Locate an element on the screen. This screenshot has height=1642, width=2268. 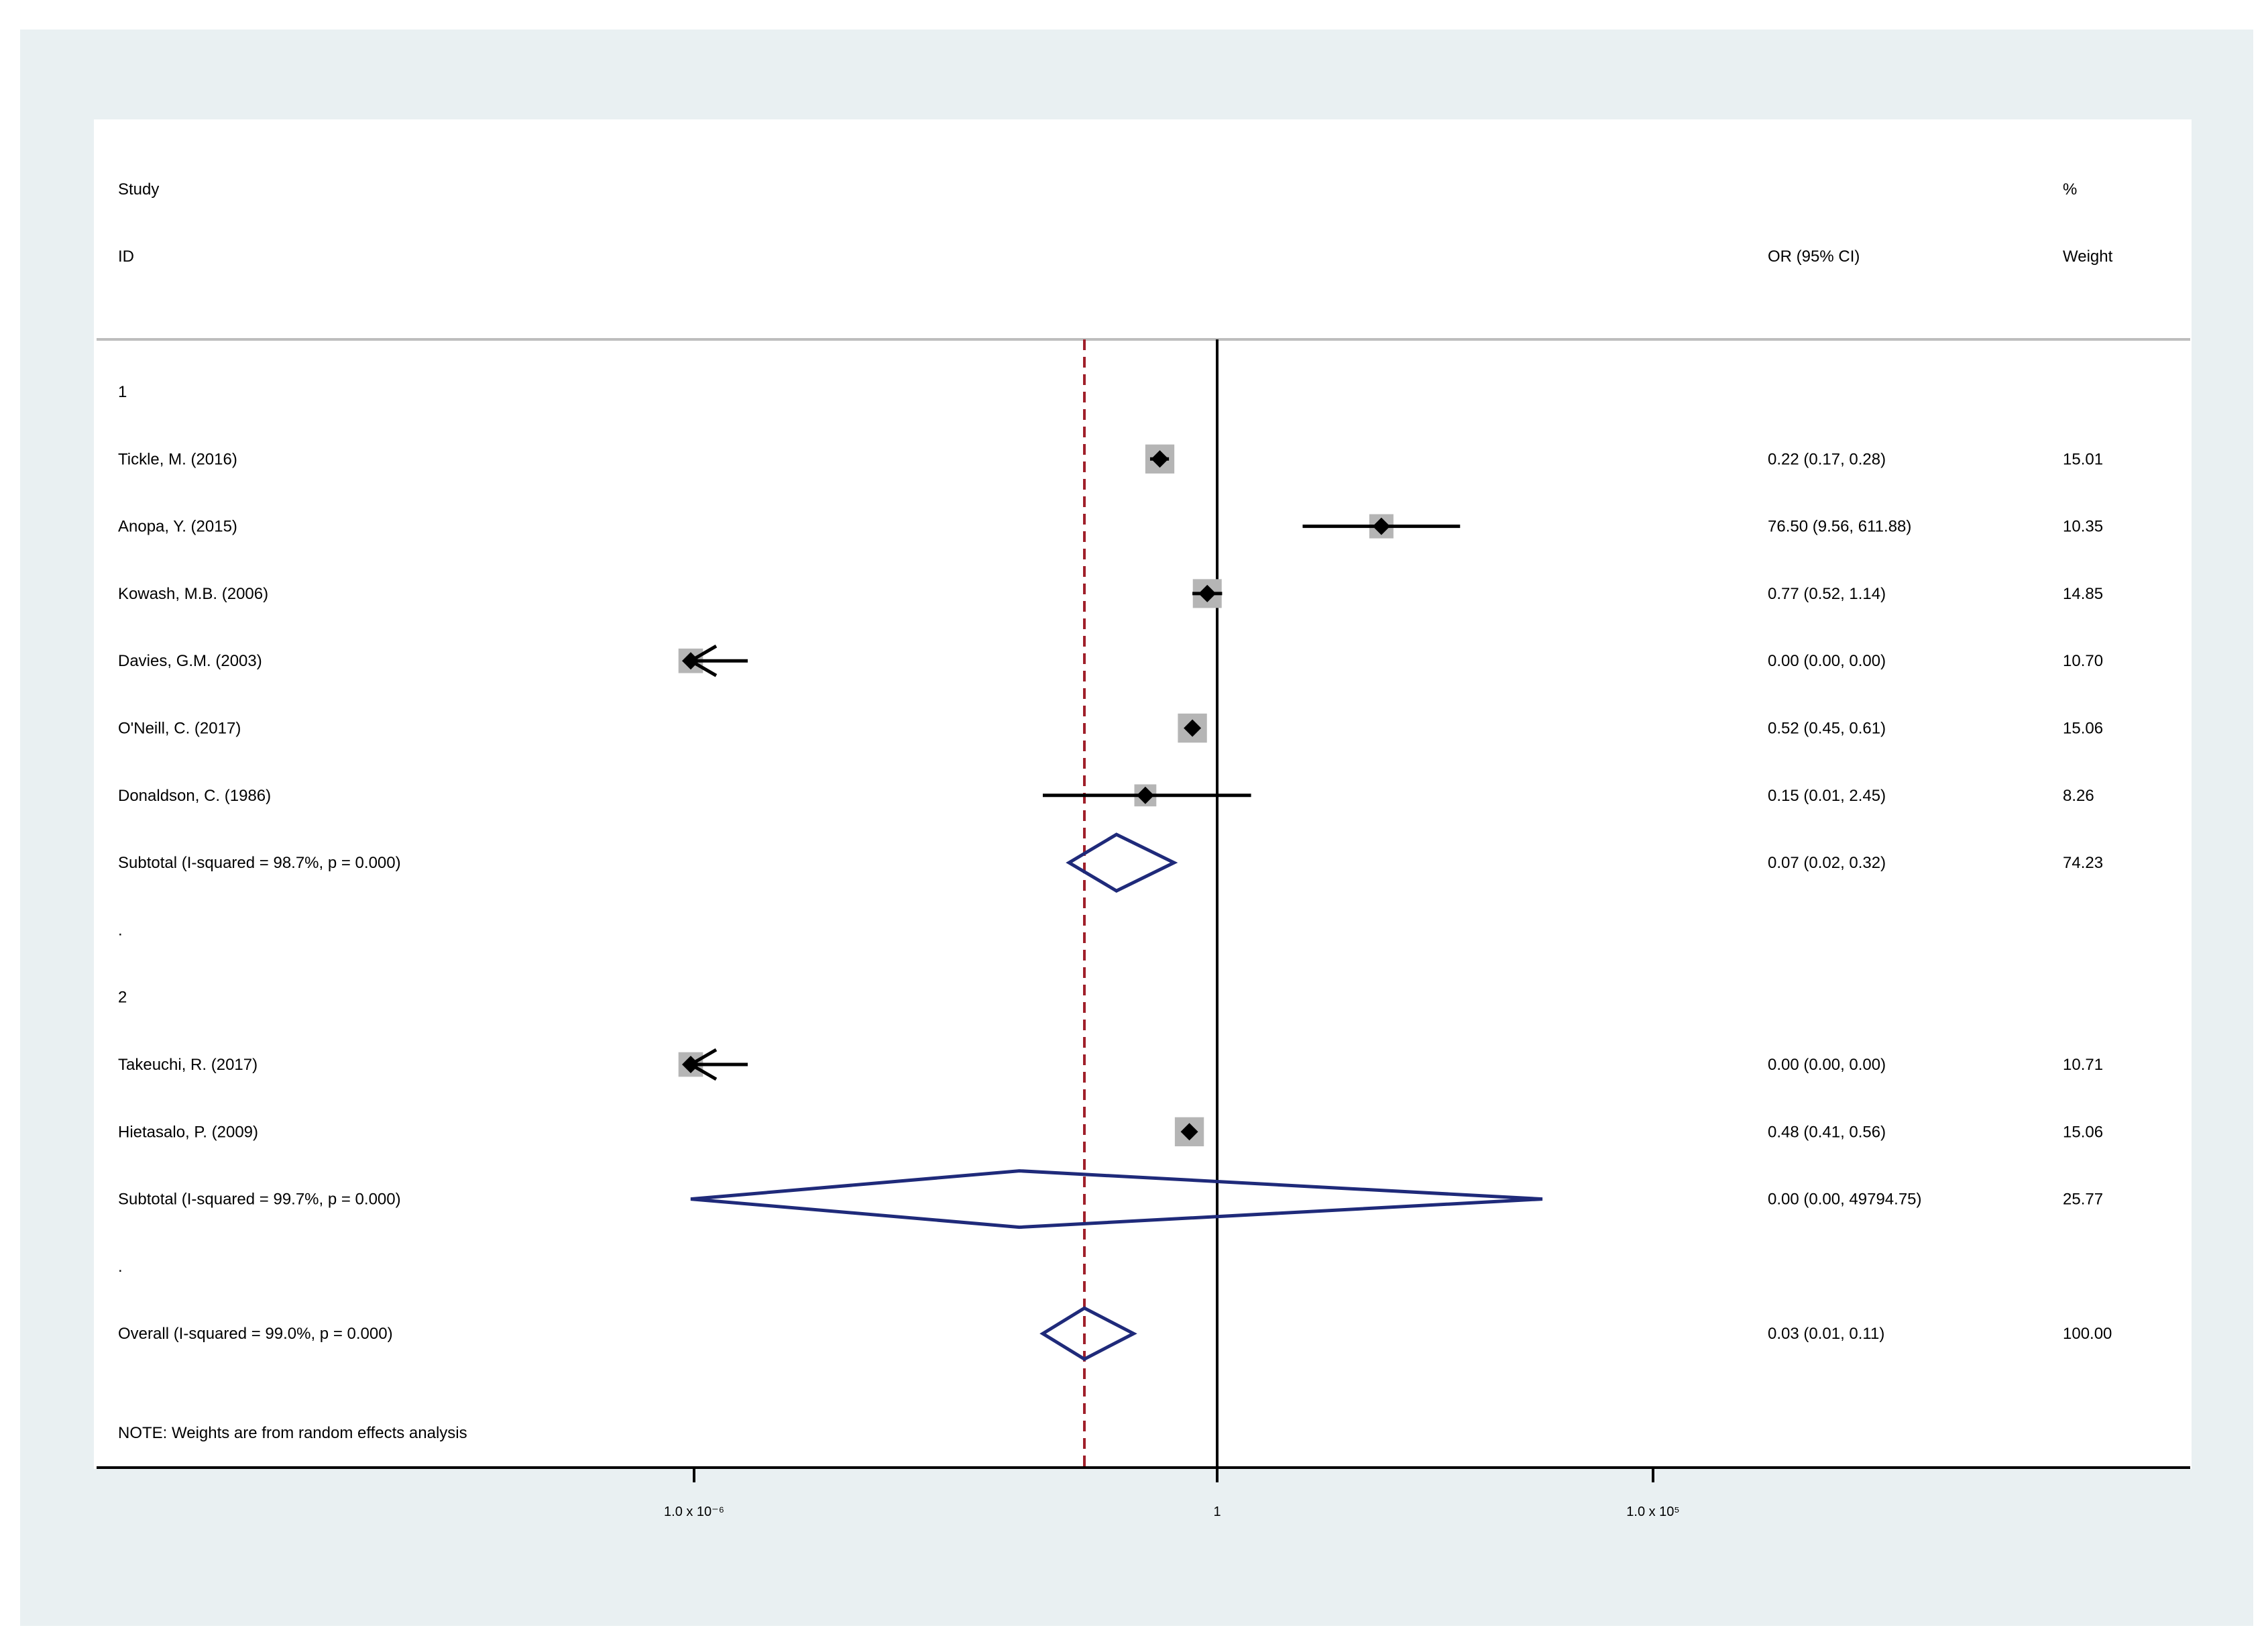
effect-ci-text: 0.00 (0.00, 49794.75) is located at coordinates (1845, 1200).